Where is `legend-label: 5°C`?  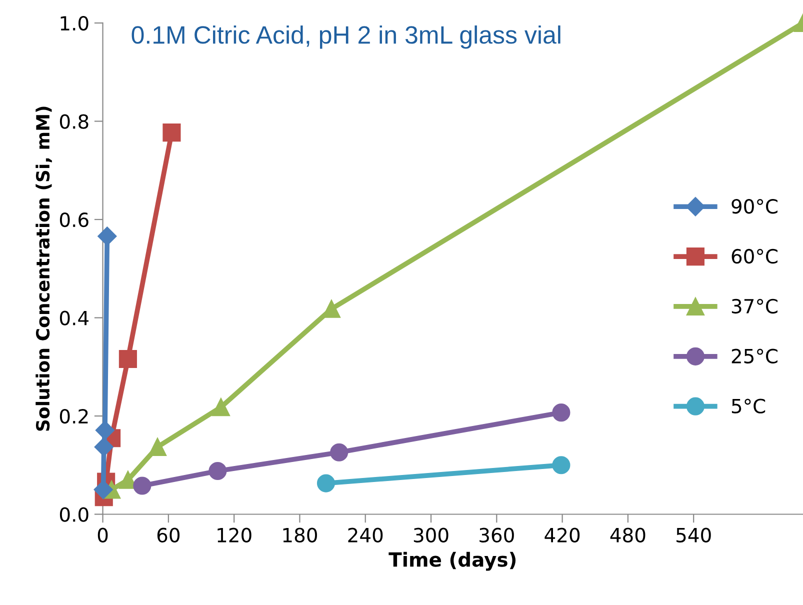
legend-label: 5°C is located at coordinates (749, 406).